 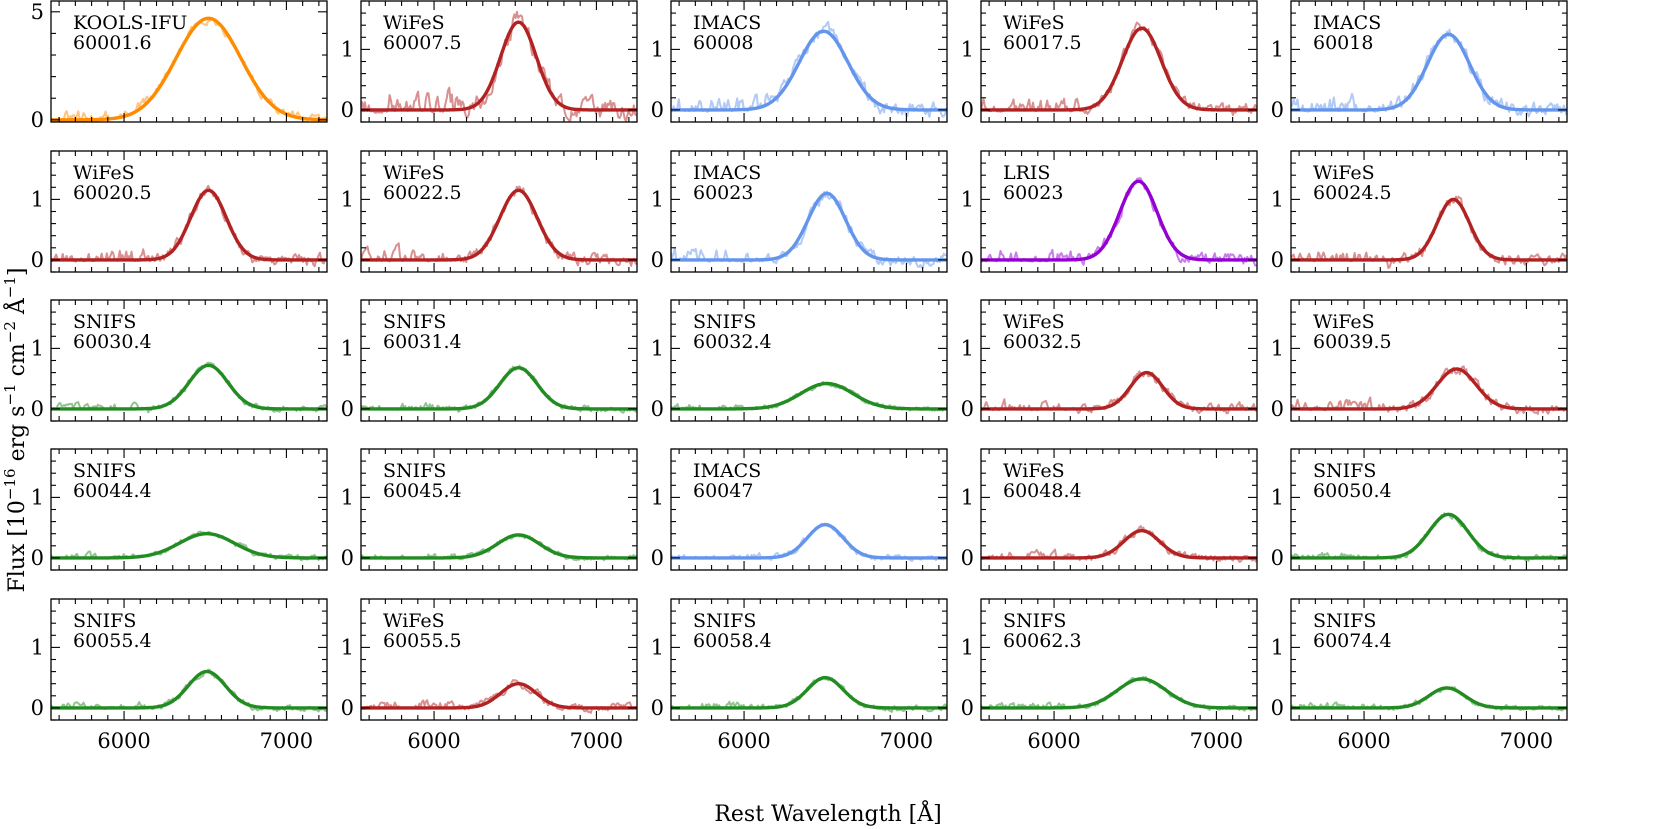 I want to click on panel-epoch-label: 60050.4, so click(x=1352, y=491).